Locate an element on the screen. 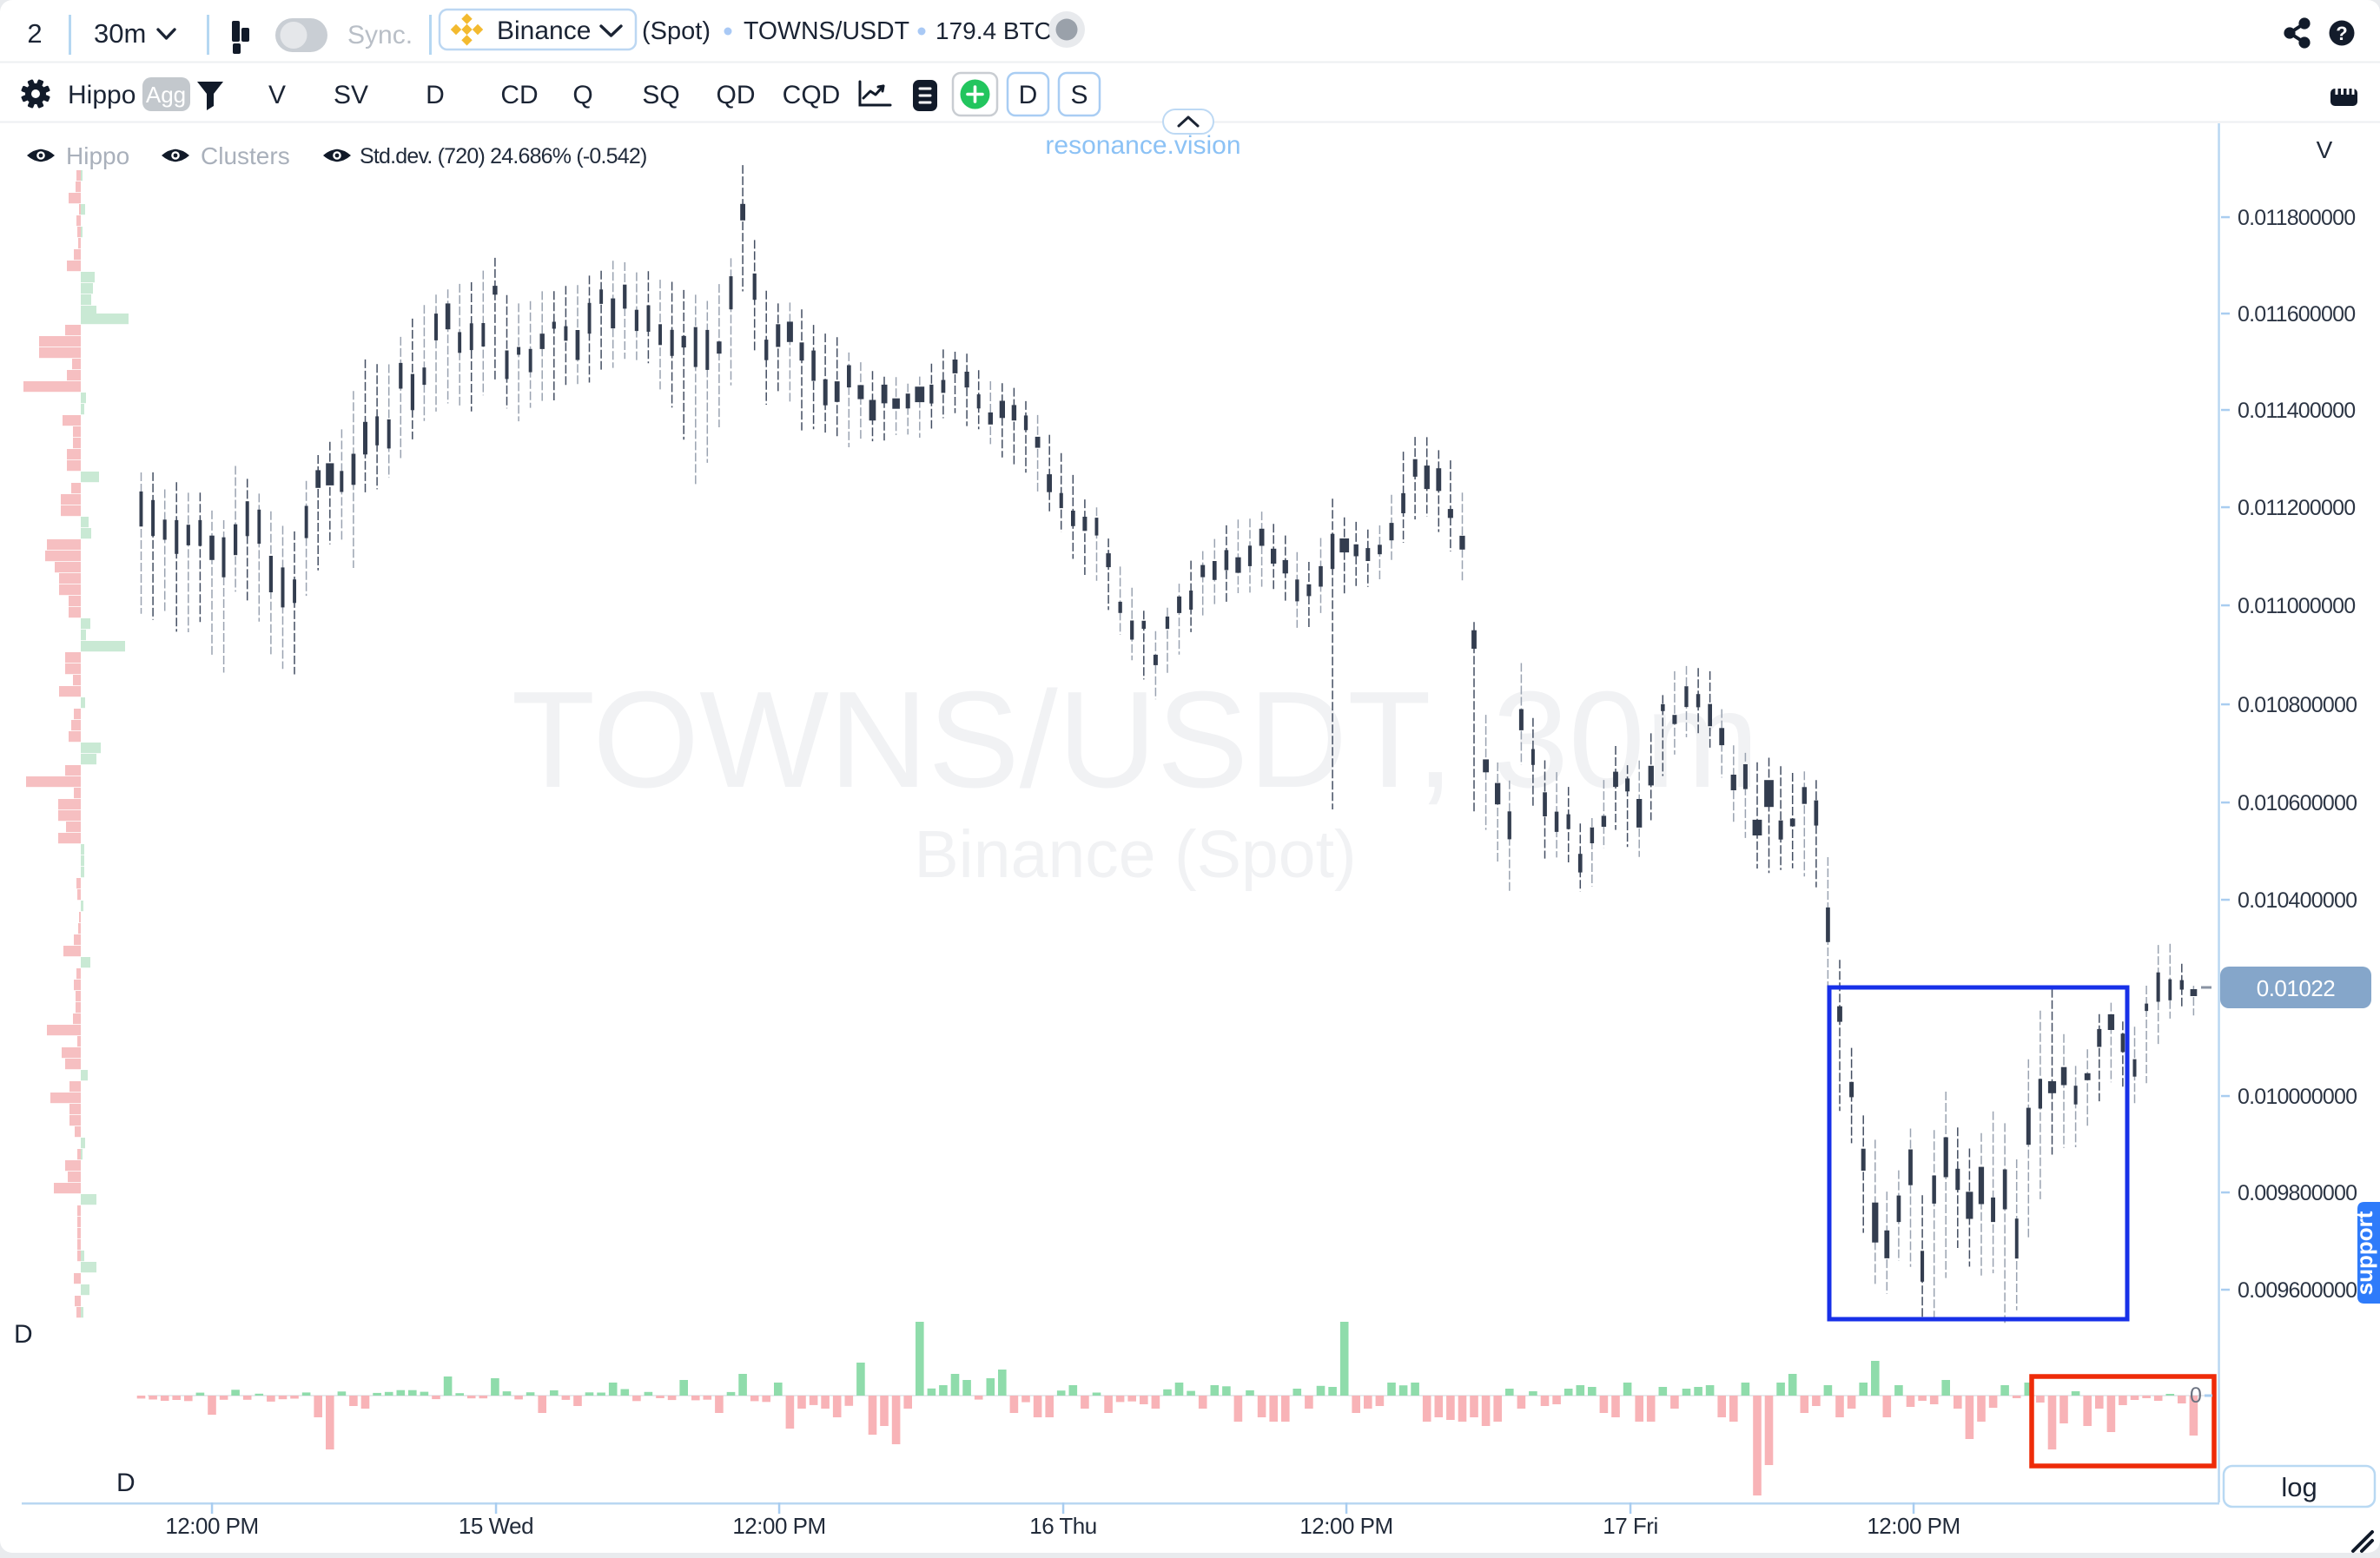 The image size is (2380, 1558). svg-text: 0.010600000 is located at coordinates (2297, 803).